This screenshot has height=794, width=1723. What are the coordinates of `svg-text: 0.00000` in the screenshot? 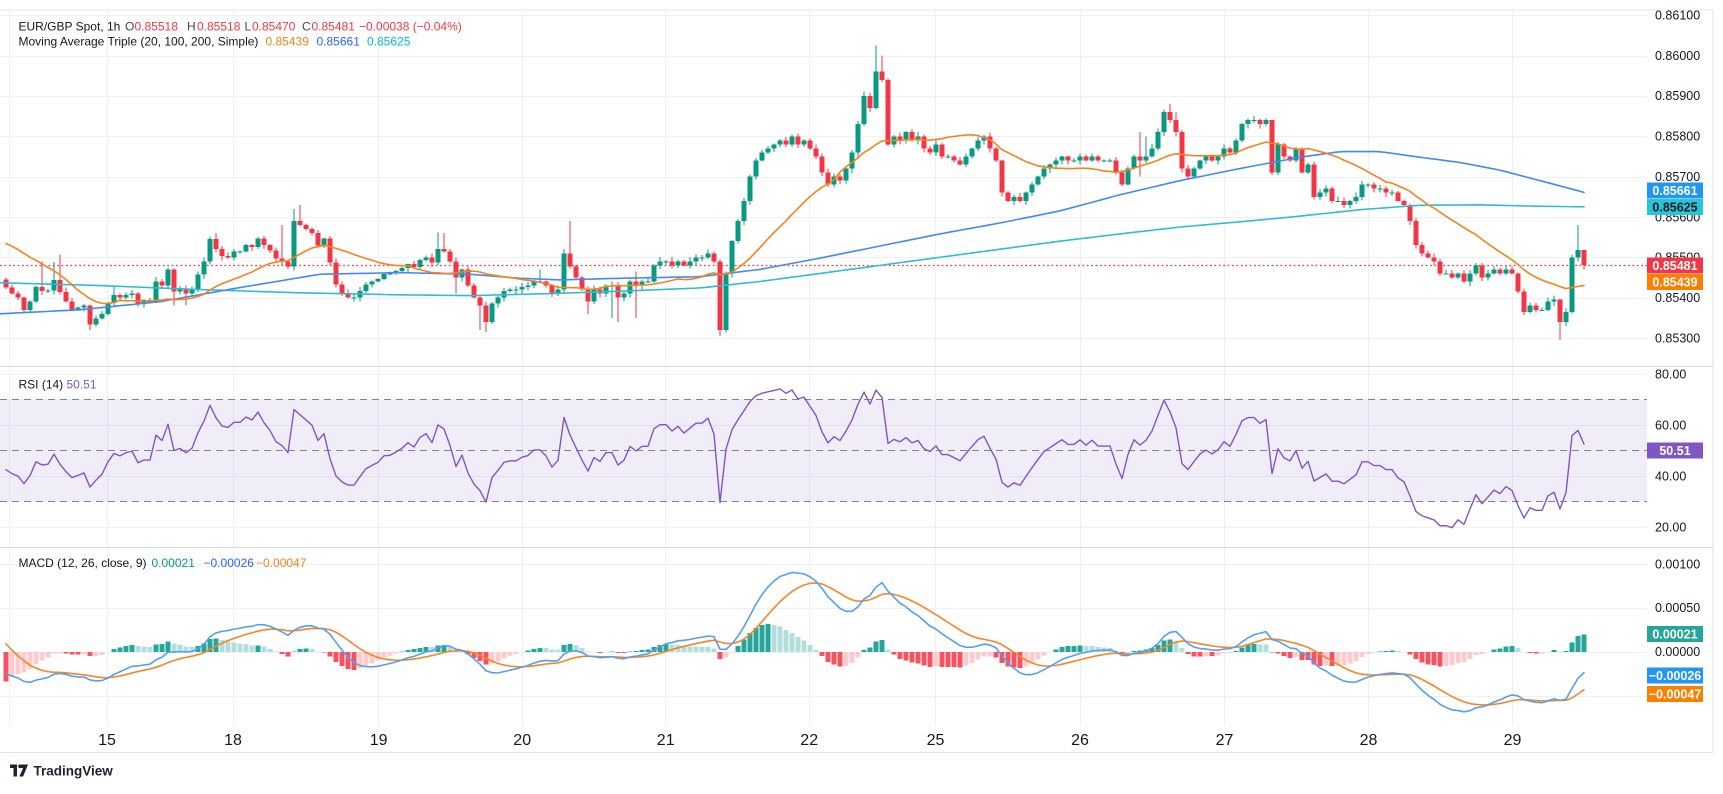 It's located at (1677, 652).